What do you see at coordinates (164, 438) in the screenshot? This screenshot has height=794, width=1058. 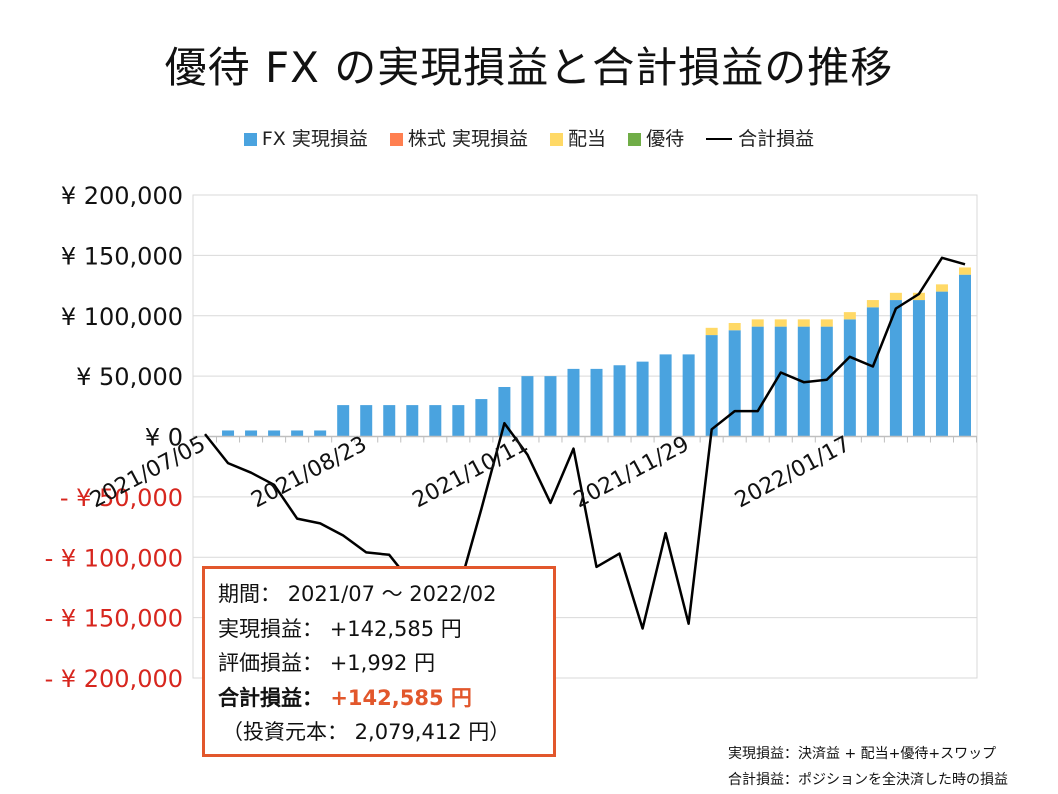 I see `y-tick-label: ¥ 0` at bounding box center [164, 438].